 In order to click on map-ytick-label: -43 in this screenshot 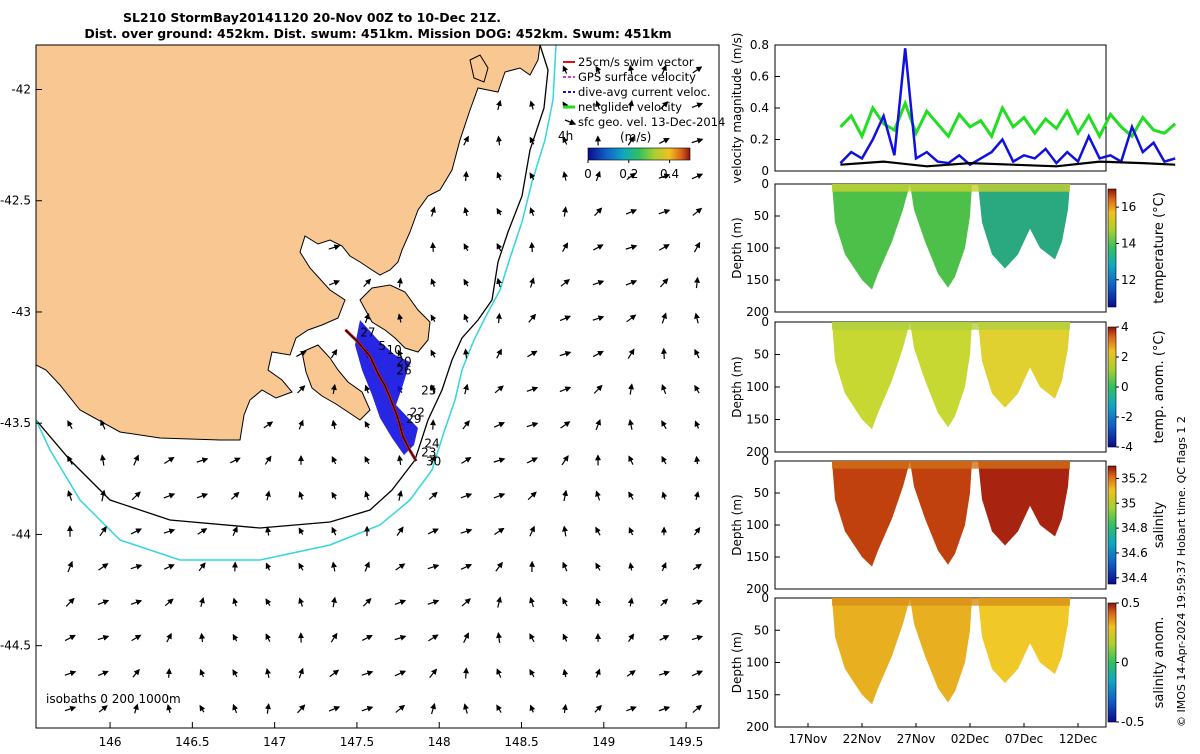, I will do `click(21, 312)`.